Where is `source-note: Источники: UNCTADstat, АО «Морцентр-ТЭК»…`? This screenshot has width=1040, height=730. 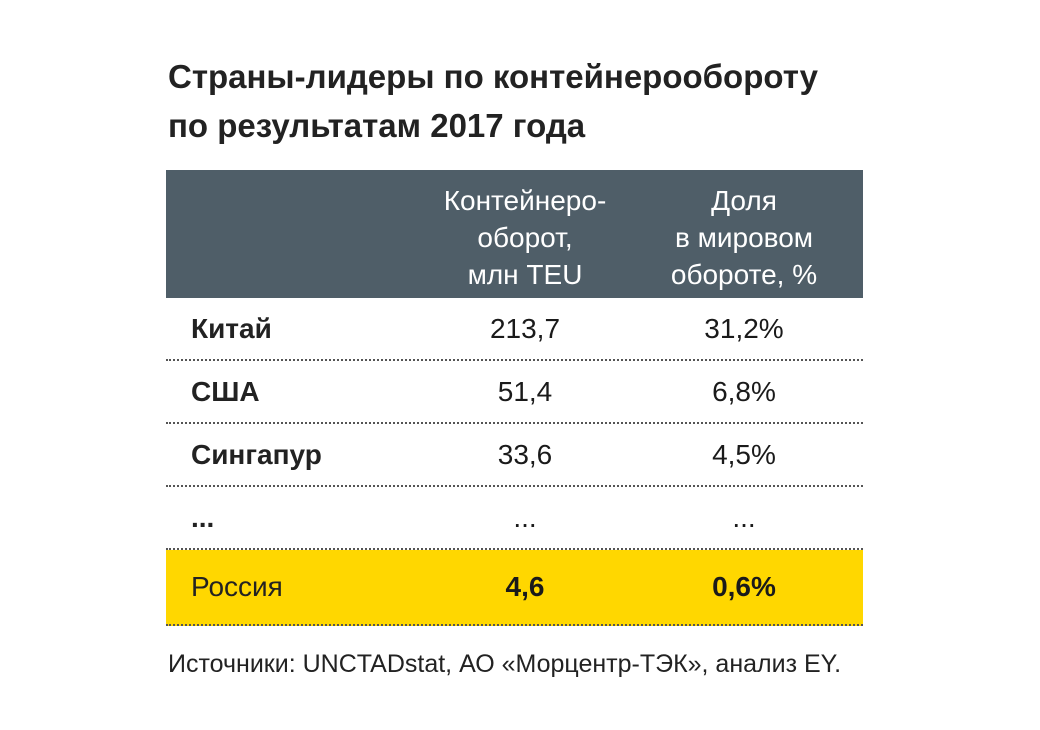
source-note: Источники: UNCTADstat, АО «Морцентр-ТЭК»… is located at coordinates (505, 664).